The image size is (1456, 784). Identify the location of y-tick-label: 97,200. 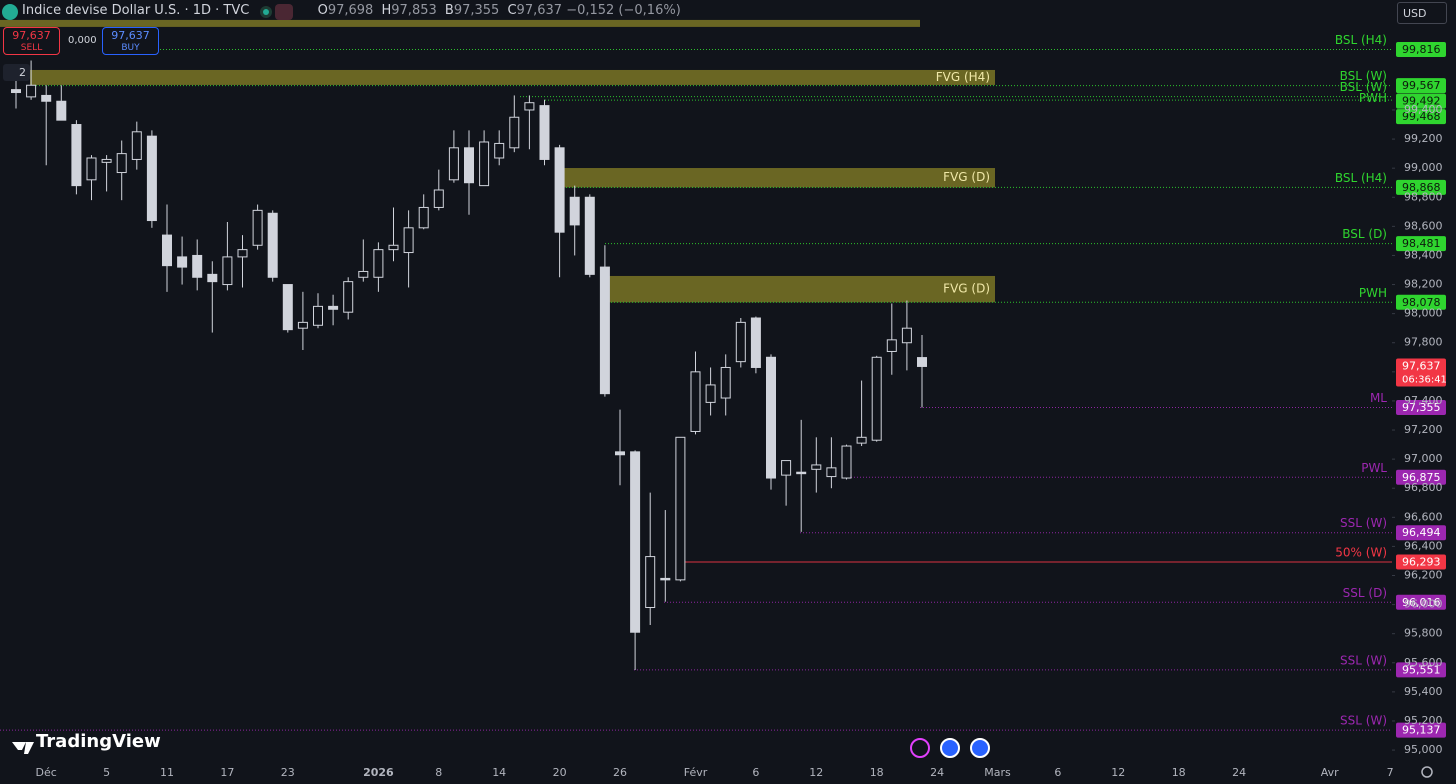
(1423, 429).